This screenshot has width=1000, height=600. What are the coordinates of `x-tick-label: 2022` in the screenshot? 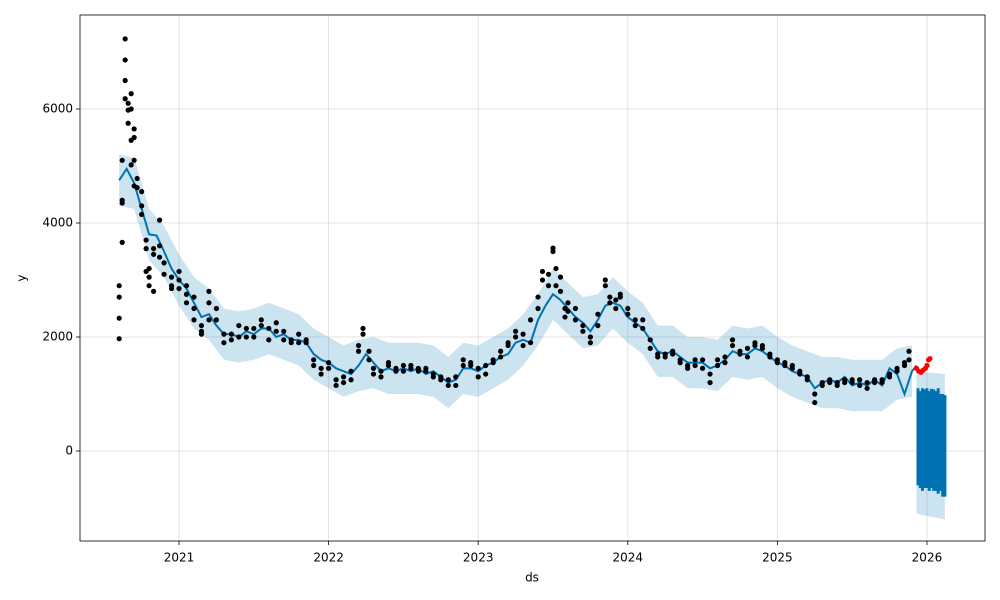 It's located at (328, 558).